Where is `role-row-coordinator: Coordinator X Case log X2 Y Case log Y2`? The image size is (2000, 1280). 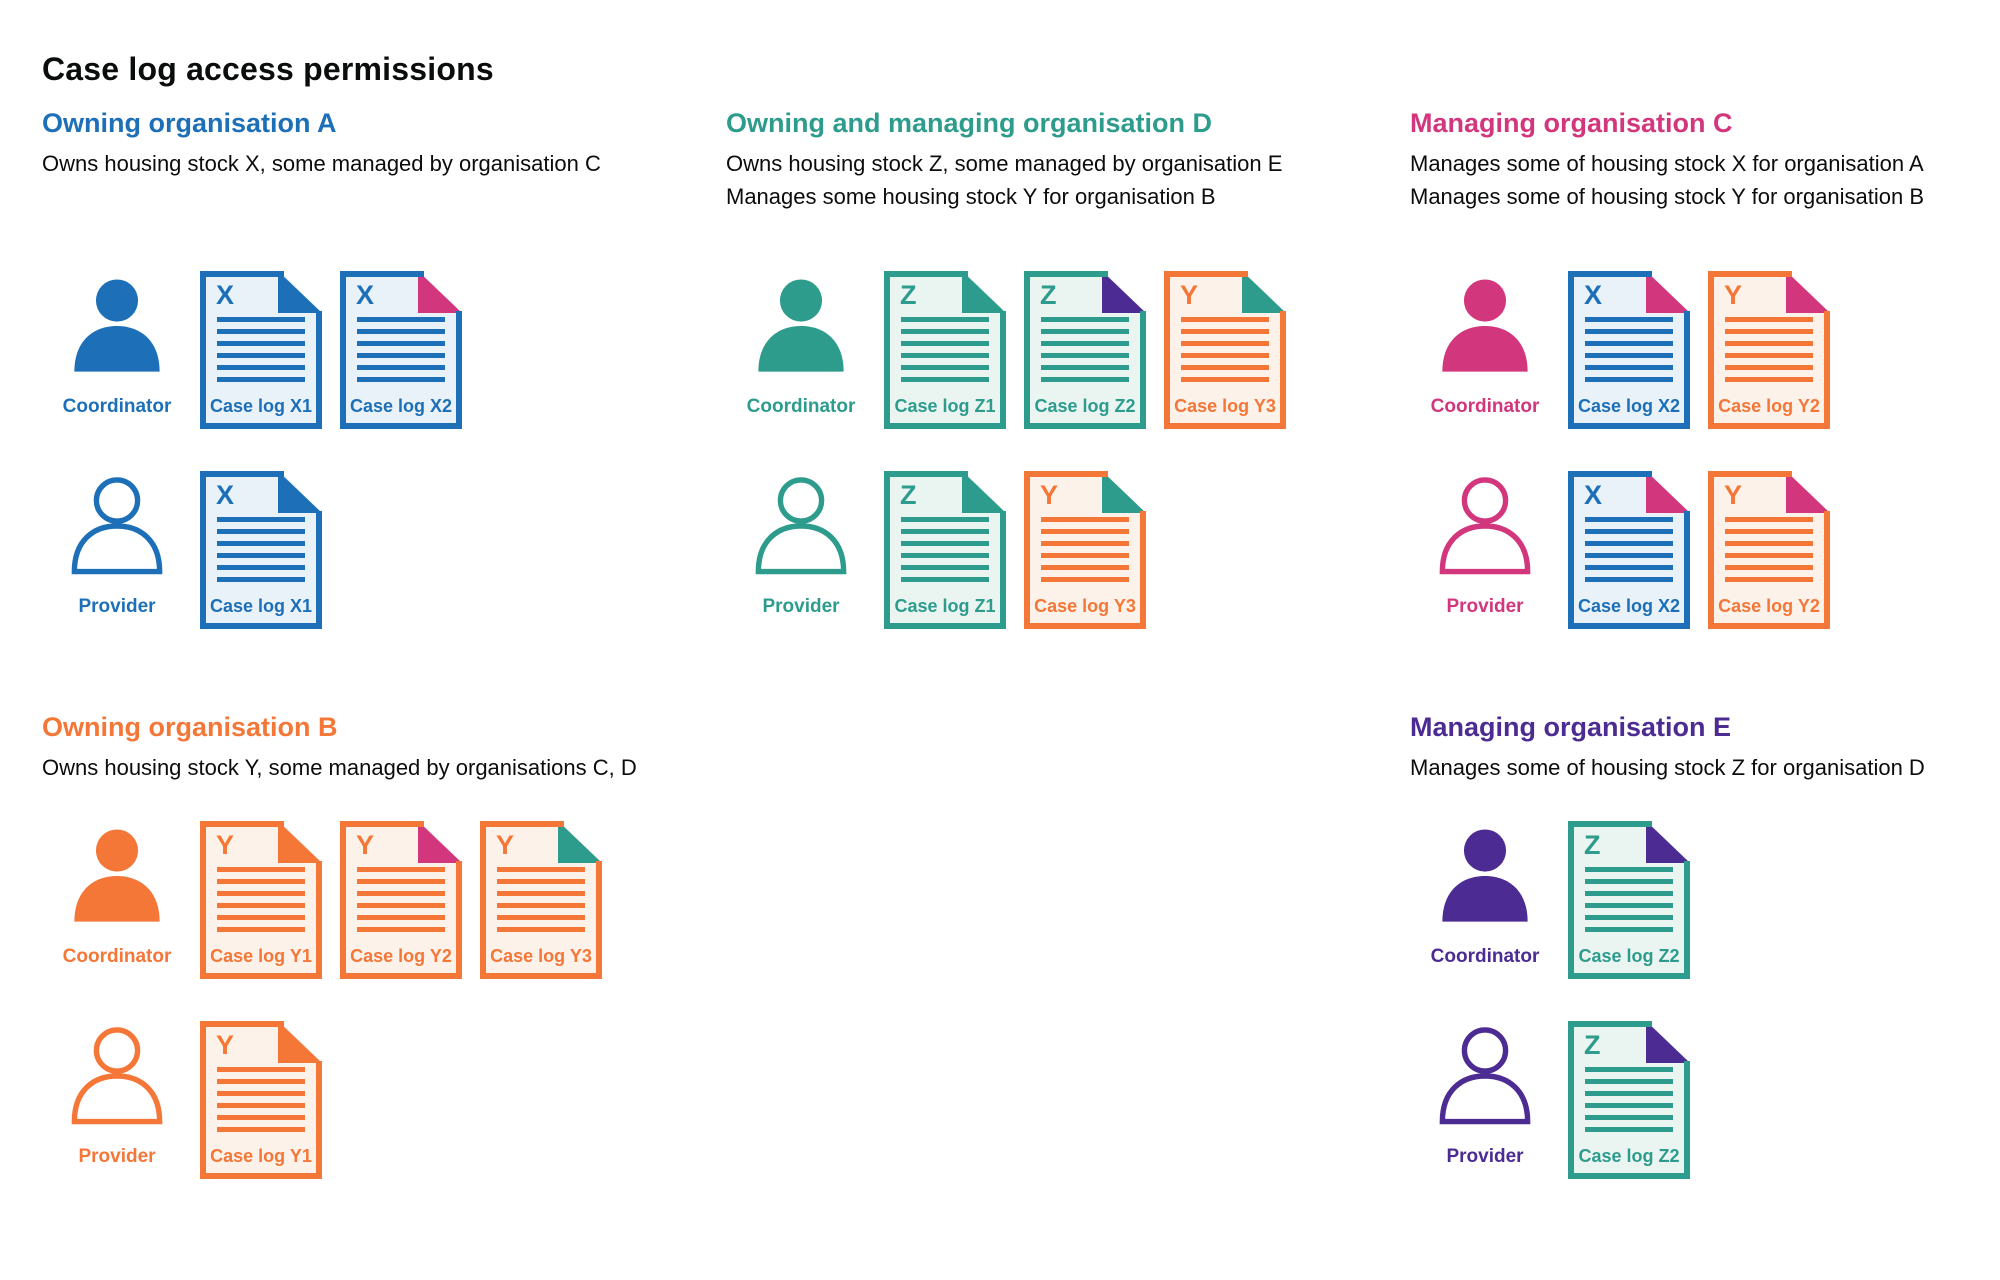 role-row-coordinator: Coordinator X Case log X2 Y Case log Y2 is located at coordinates (1620, 348).